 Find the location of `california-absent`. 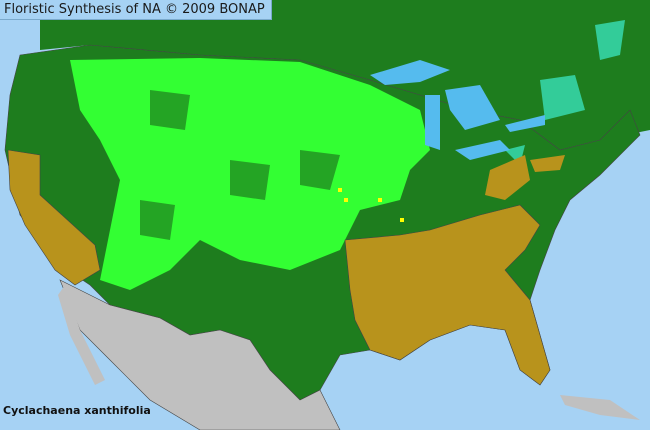

california-absent is located at coordinates (54, 217).